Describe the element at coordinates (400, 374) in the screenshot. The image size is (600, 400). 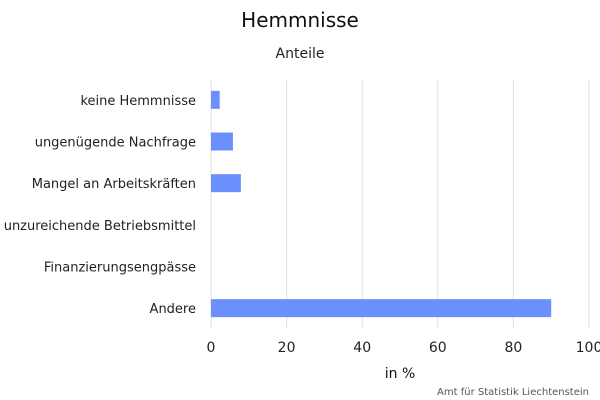
I see `x-axis-title: in %` at that location.